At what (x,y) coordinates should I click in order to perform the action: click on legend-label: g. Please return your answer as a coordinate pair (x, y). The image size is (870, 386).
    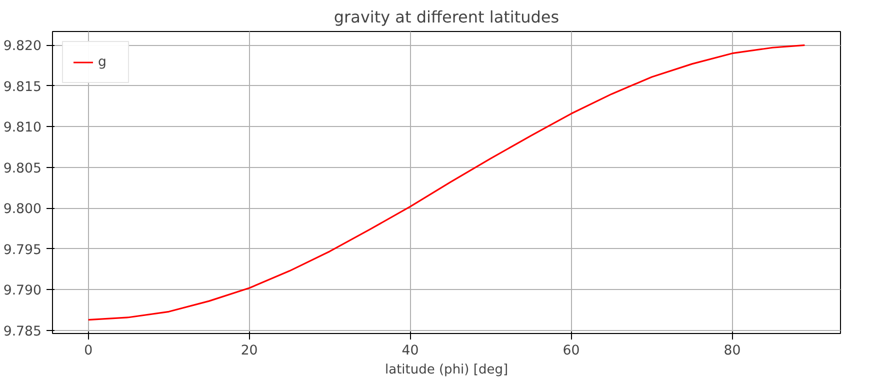
    Looking at the image, I should click on (103, 62).